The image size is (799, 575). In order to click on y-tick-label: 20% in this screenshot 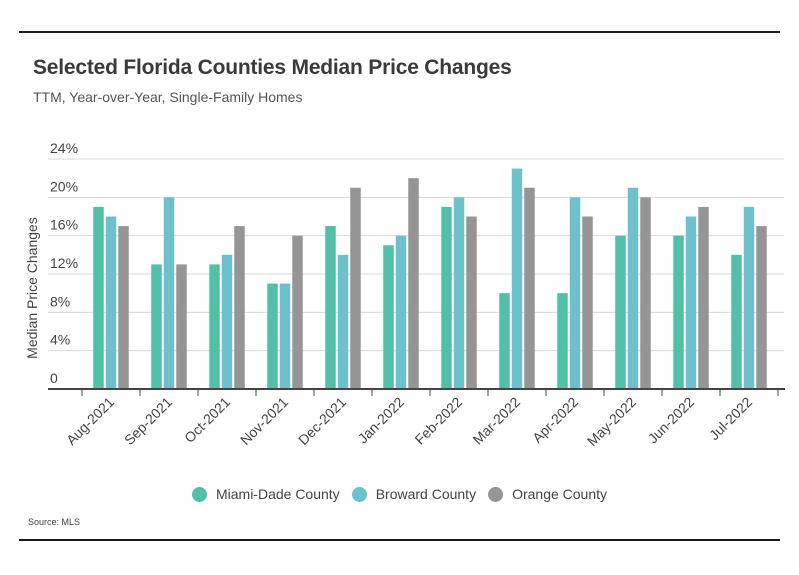, I will do `click(64, 186)`.